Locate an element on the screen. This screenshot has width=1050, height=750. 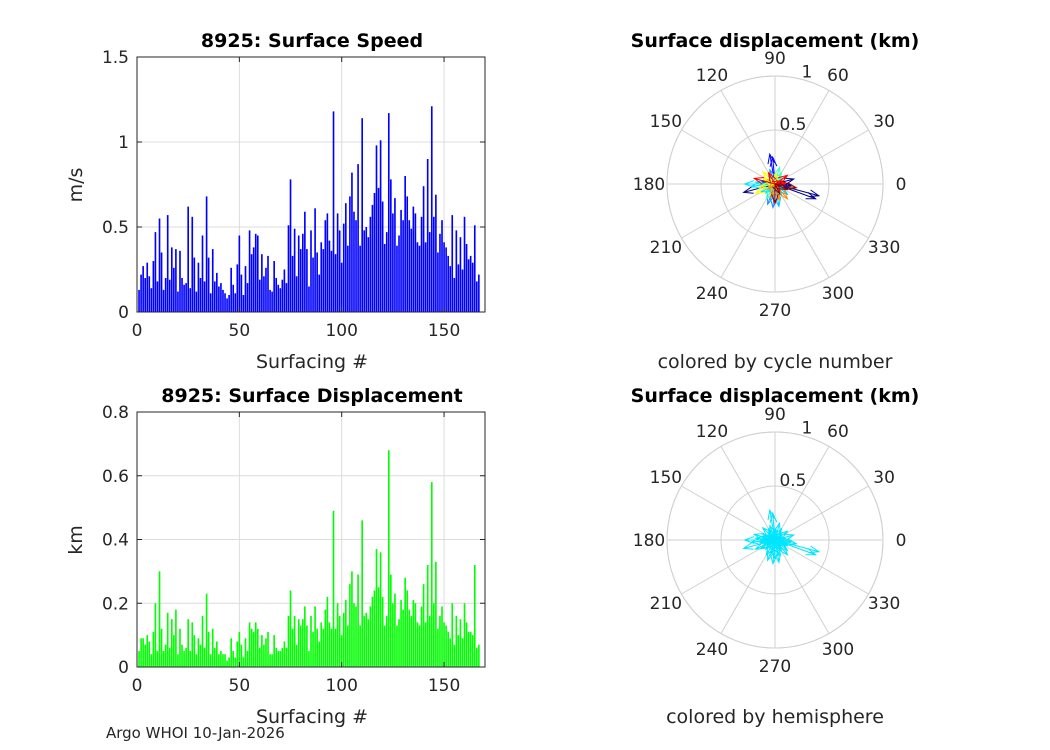
angle-label: 300 is located at coordinates (838, 650).